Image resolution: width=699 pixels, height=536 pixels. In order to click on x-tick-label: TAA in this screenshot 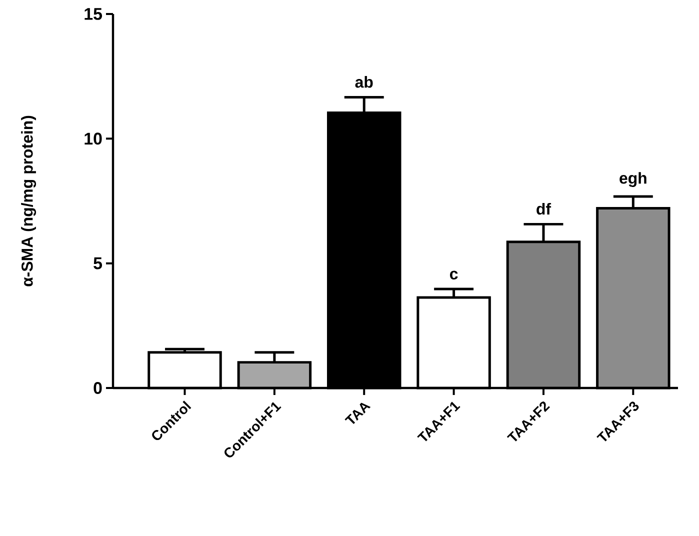, I will do `click(357, 413)`.